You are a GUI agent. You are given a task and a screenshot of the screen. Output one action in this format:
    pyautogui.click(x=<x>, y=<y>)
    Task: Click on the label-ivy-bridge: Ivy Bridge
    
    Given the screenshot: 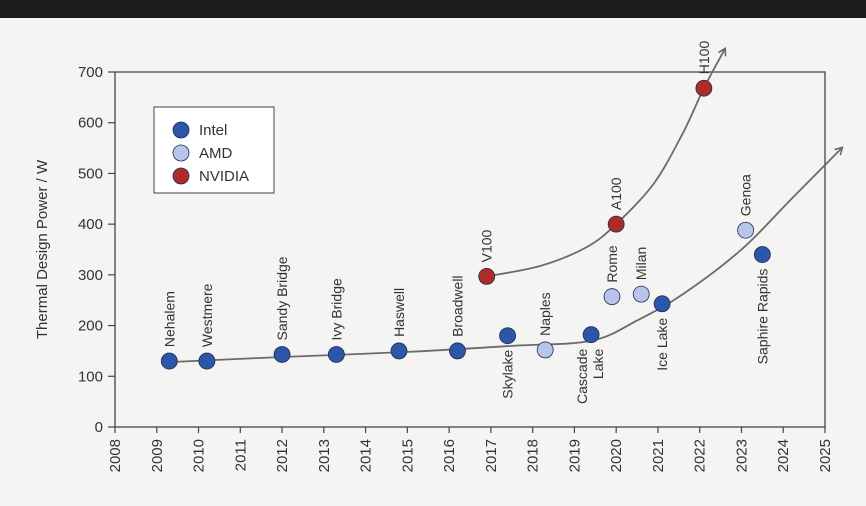 What is the action you would take?
    pyautogui.click(x=336, y=309)
    